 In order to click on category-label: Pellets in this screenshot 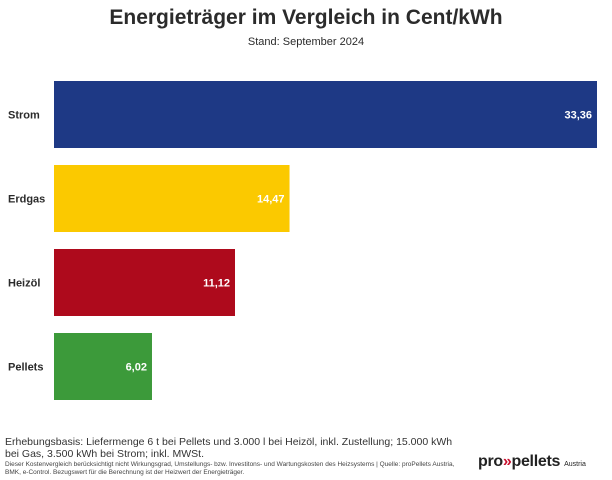, I will do `click(25, 368)`.